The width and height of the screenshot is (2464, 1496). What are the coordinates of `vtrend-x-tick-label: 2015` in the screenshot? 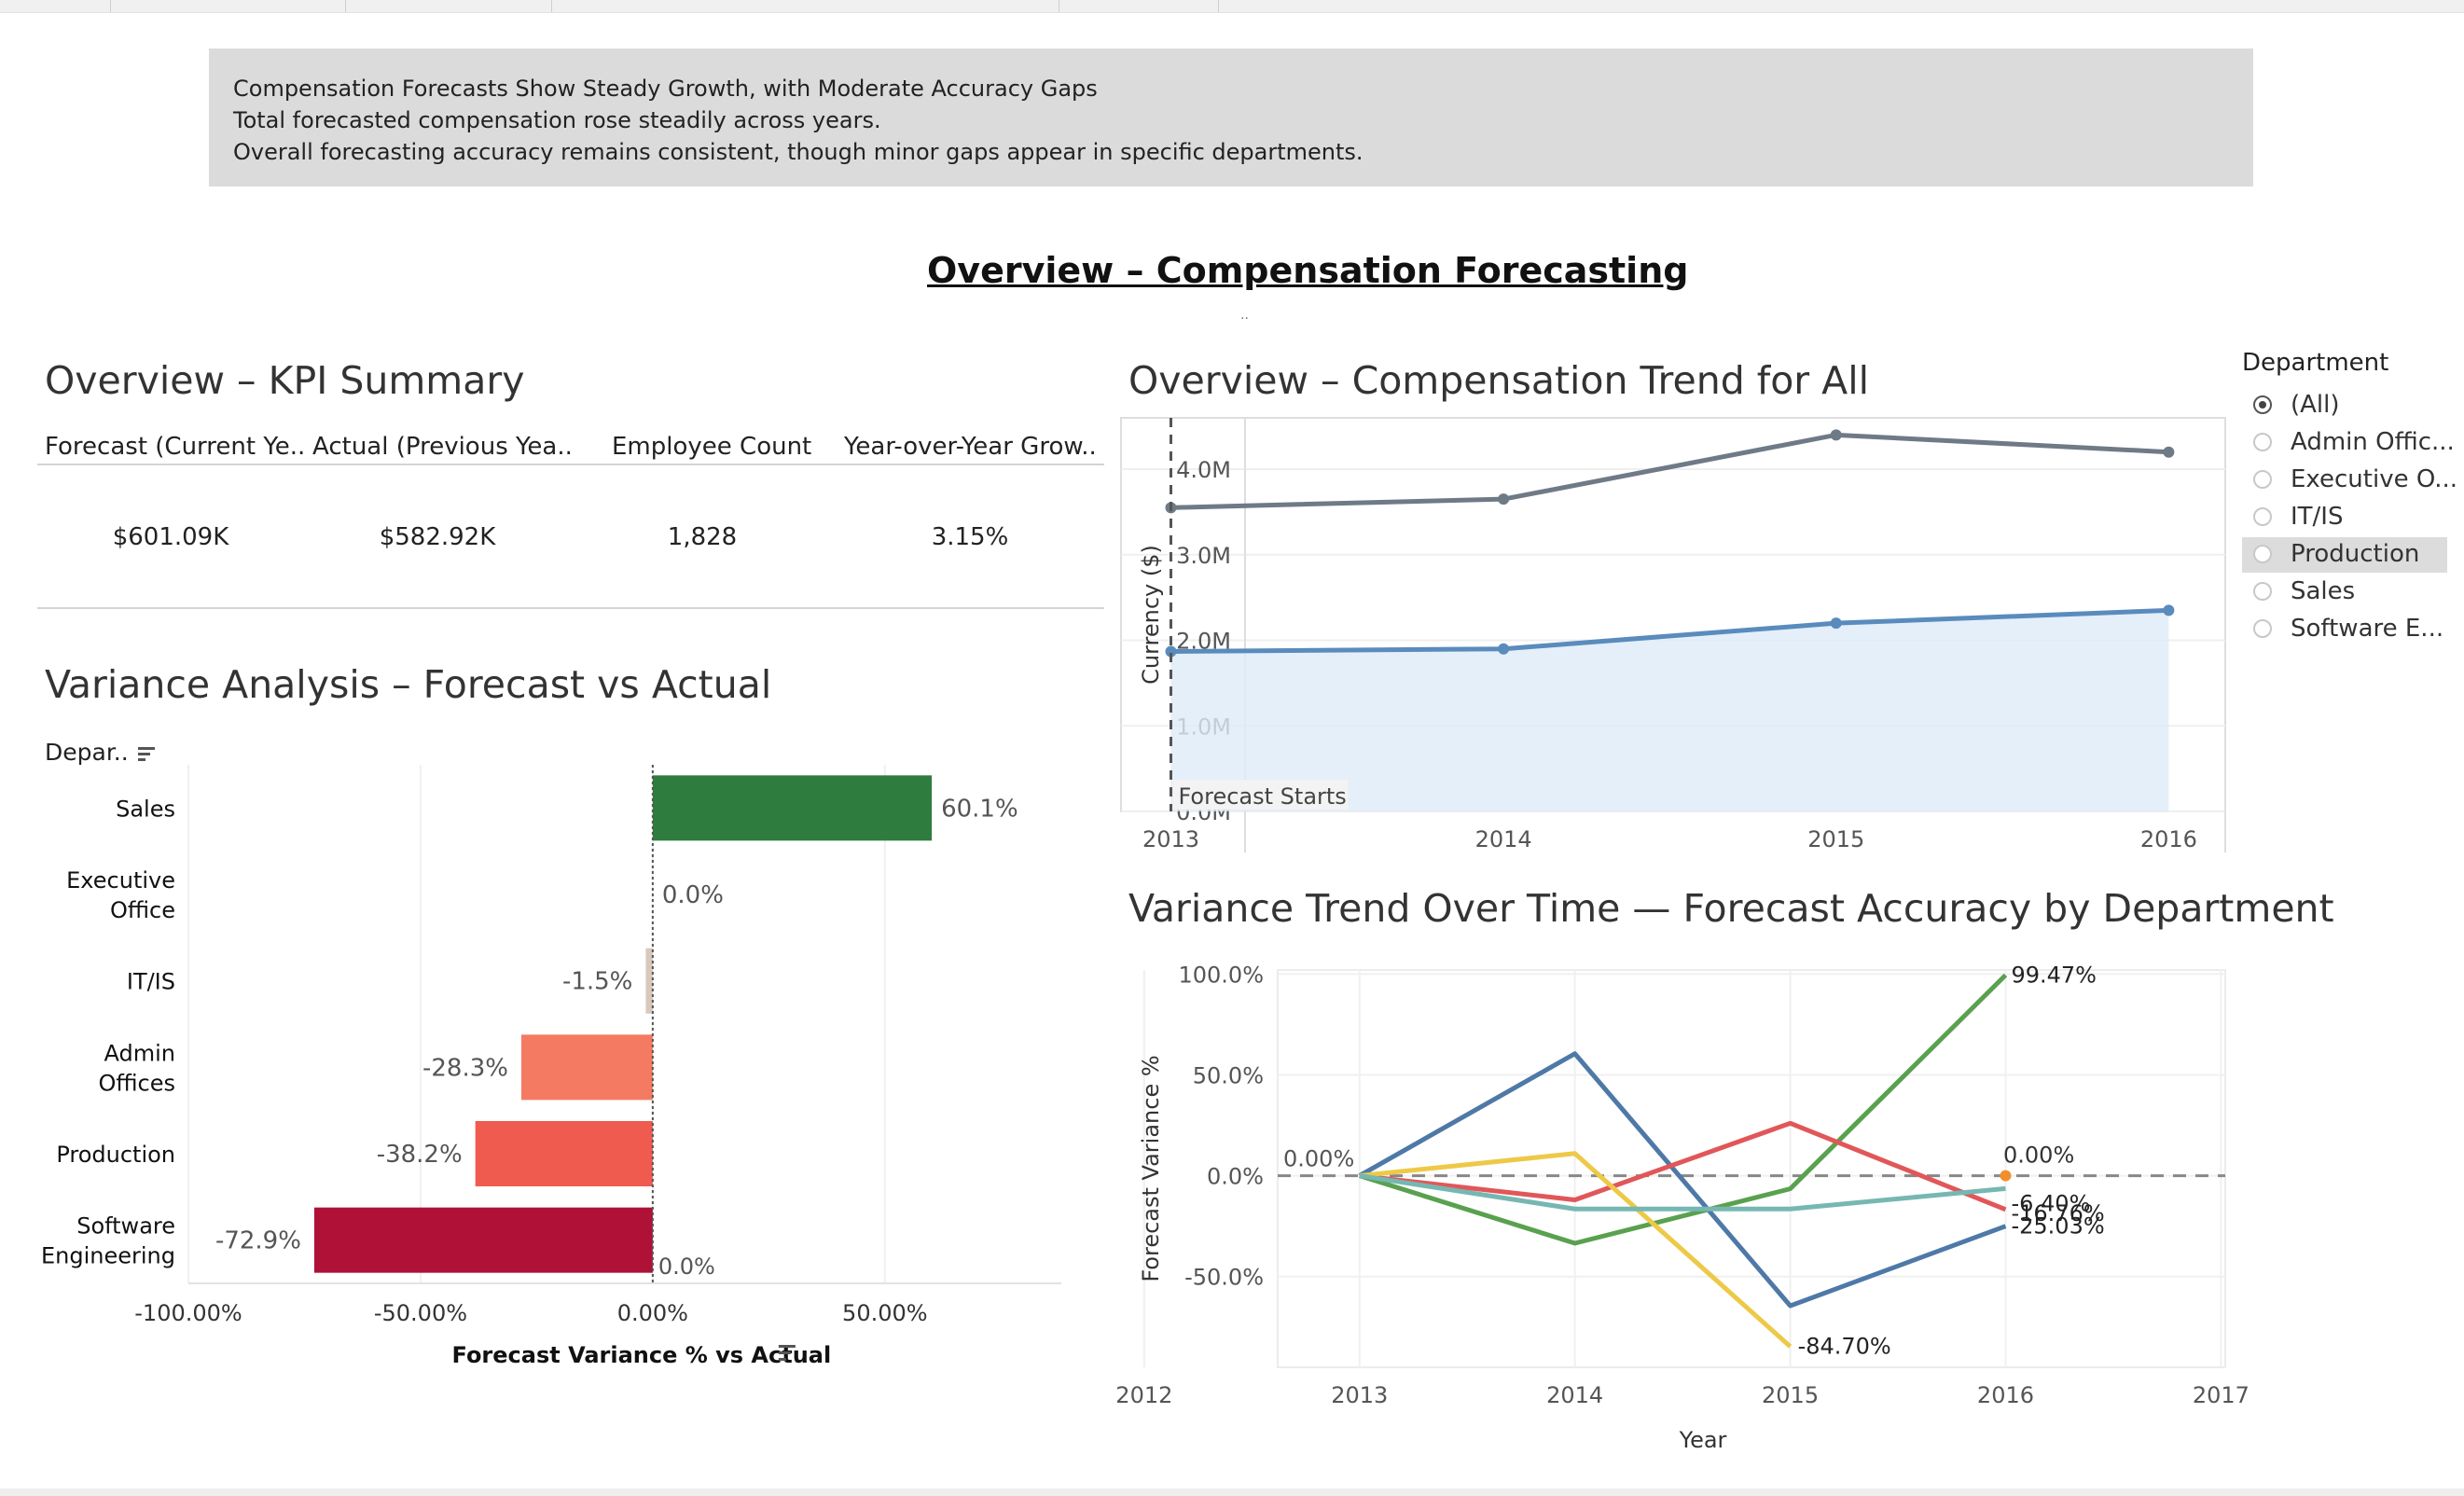 It's located at (1791, 1395).